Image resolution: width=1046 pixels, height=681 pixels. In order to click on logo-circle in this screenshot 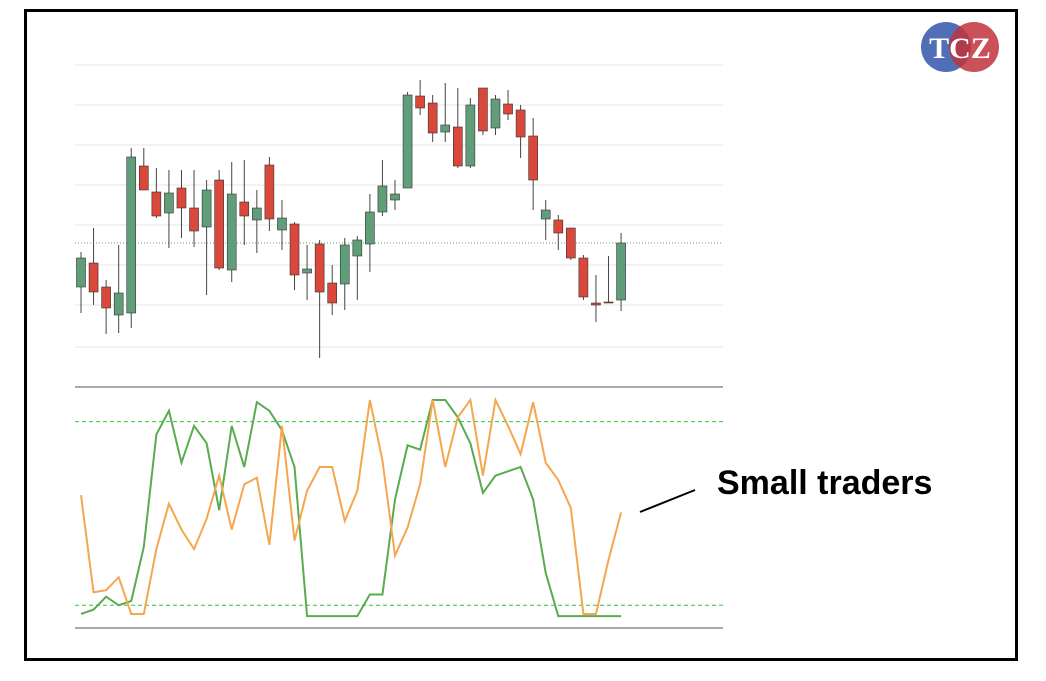, I will do `click(974, 47)`.